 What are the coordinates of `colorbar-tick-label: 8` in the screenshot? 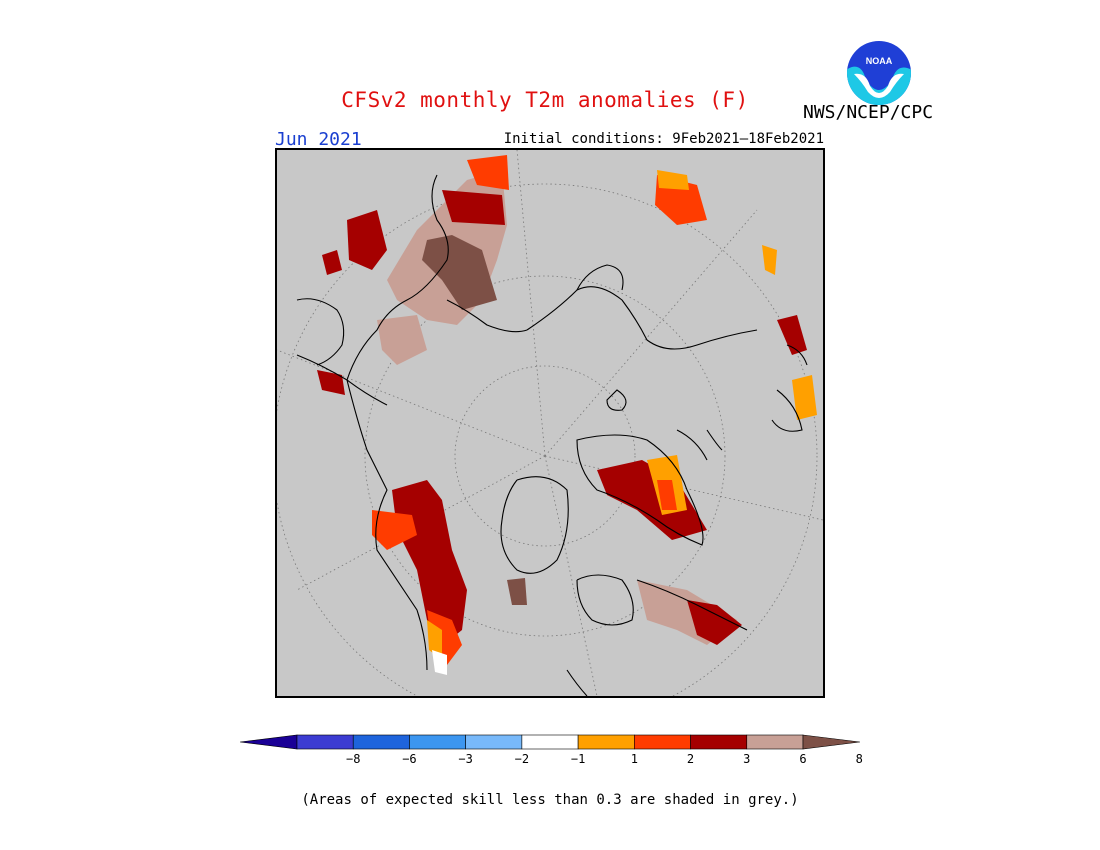 It's located at (859, 759).